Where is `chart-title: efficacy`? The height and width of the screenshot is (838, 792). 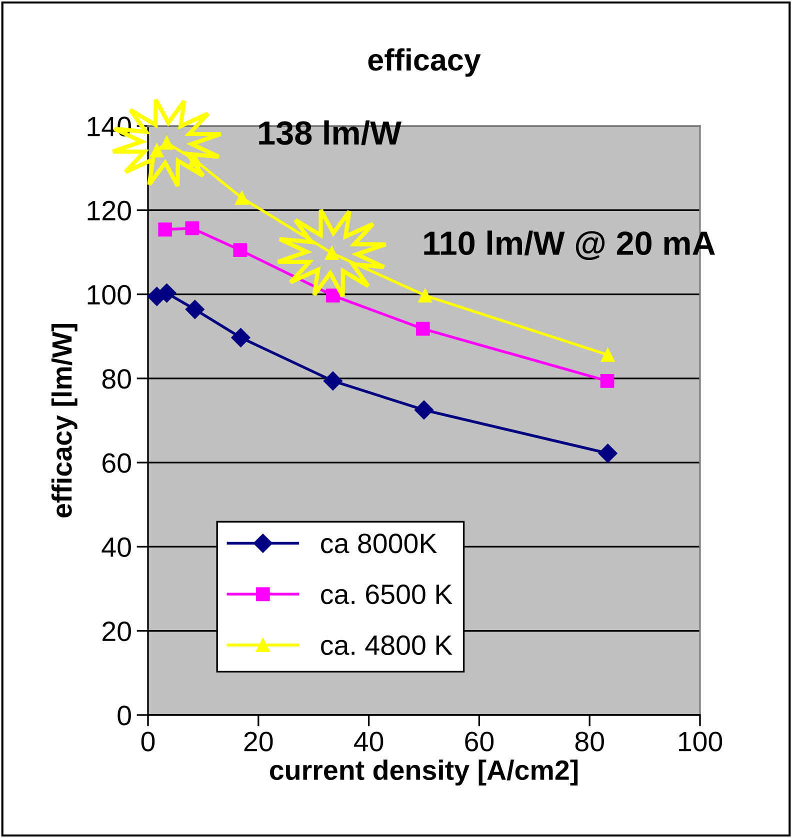
chart-title: efficacy is located at coordinates (424, 62).